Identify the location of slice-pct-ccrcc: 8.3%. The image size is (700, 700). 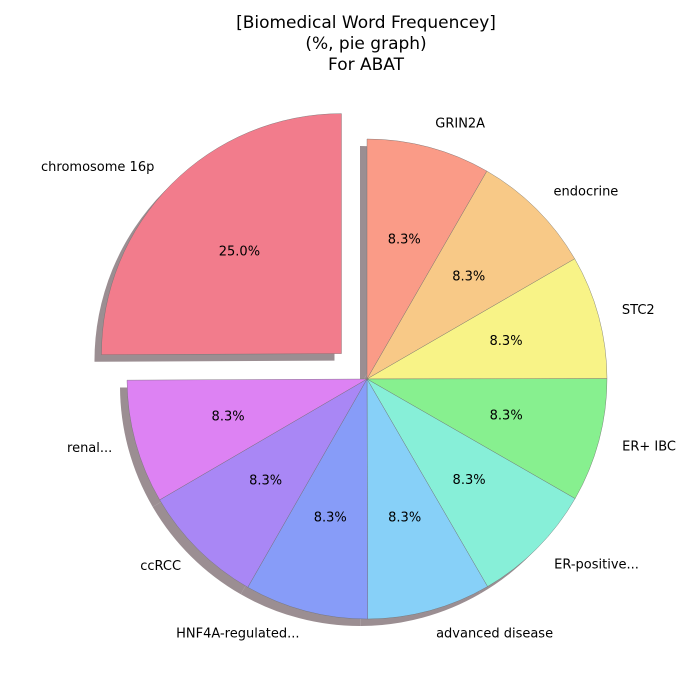
(265, 481).